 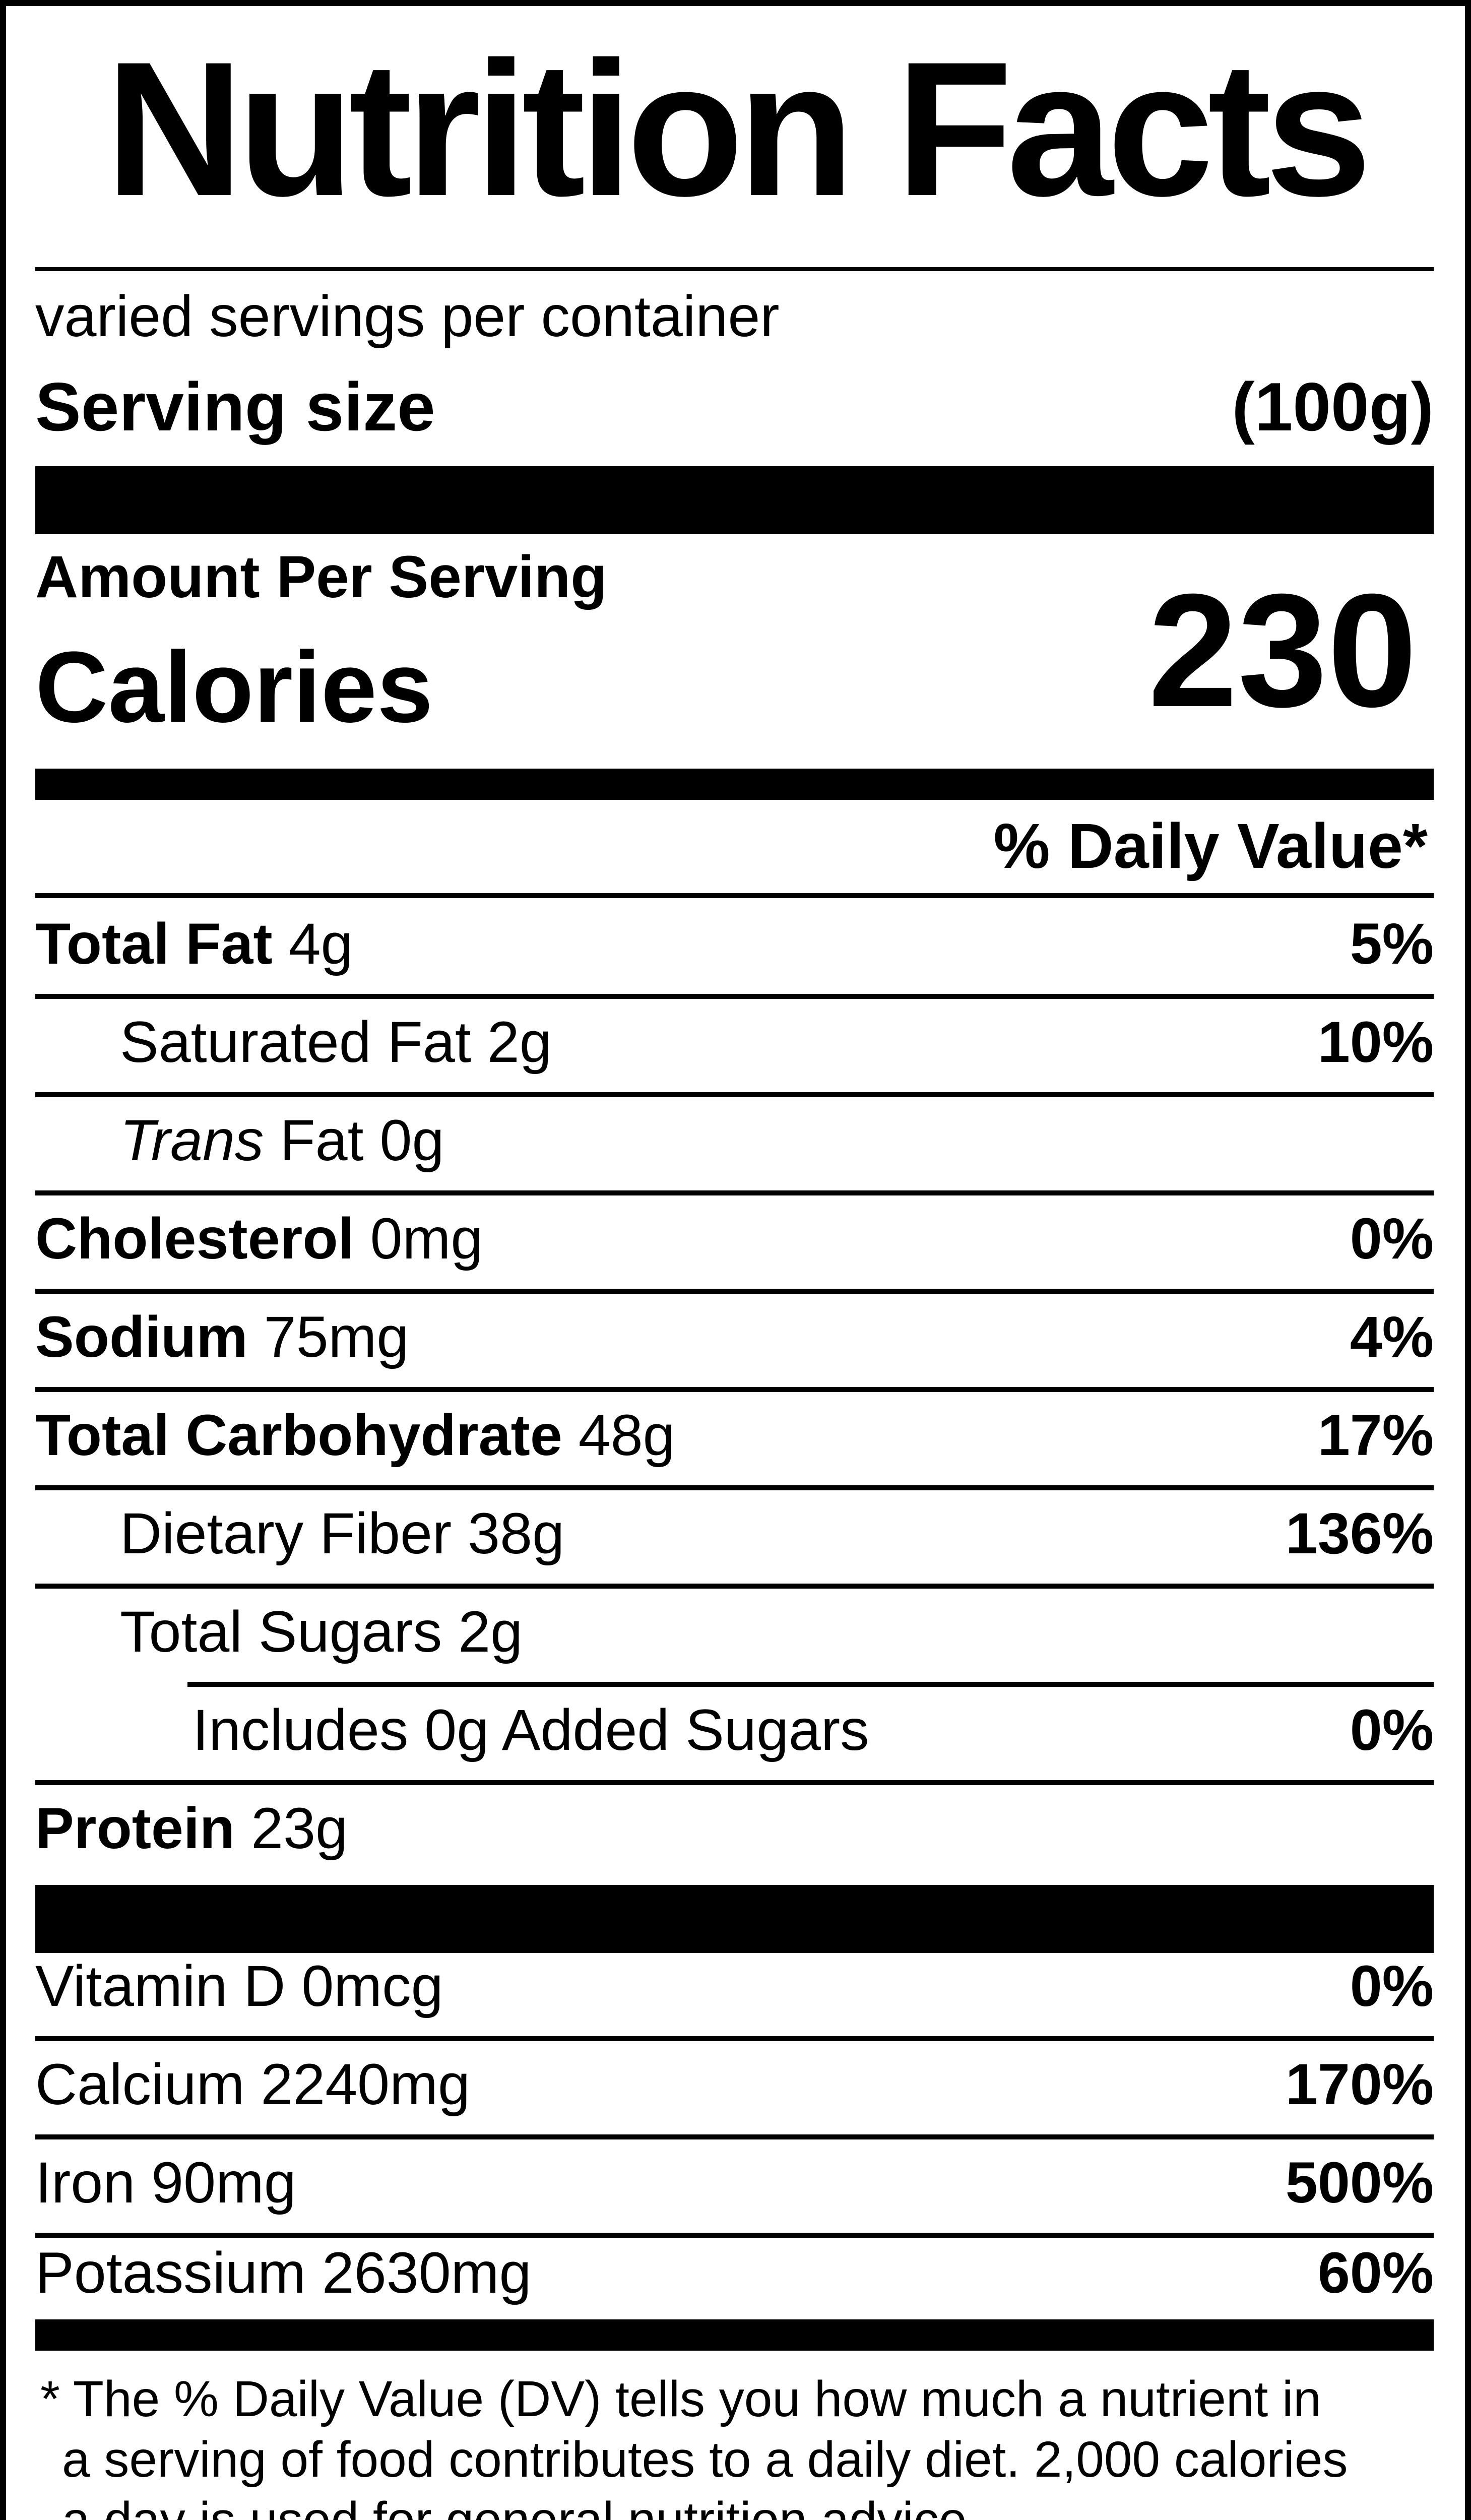 I want to click on vitamin-row-potassium: Potassium 2630mg 60%, so click(x=734, y=2273).